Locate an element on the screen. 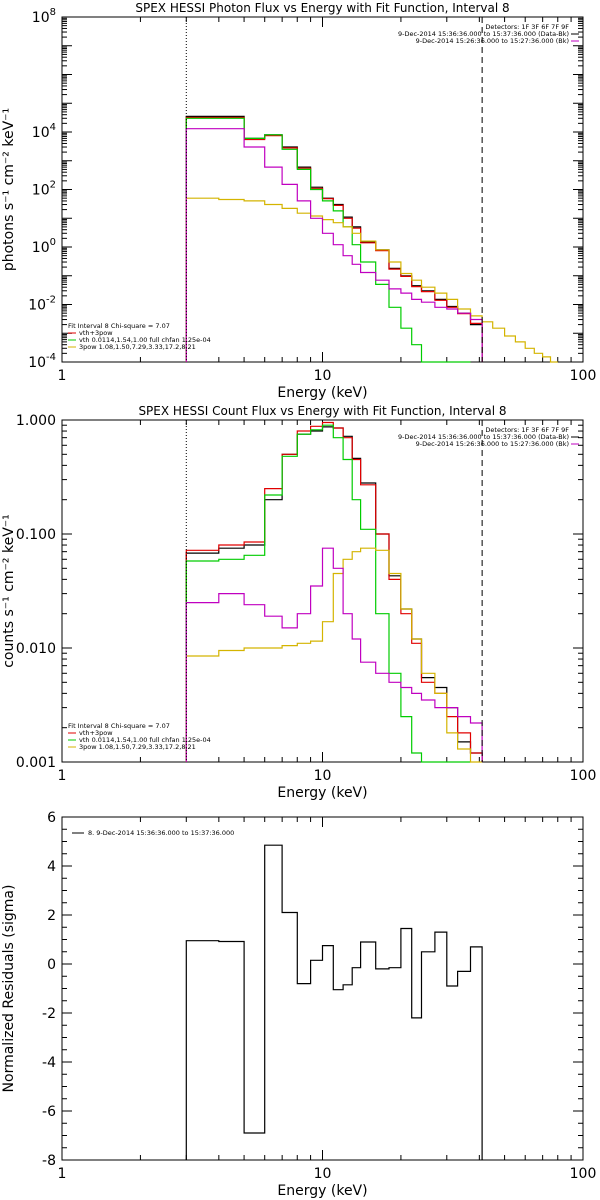 The image size is (600, 1200). y-tick-label: 10⁸ is located at coordinates (44, 16).